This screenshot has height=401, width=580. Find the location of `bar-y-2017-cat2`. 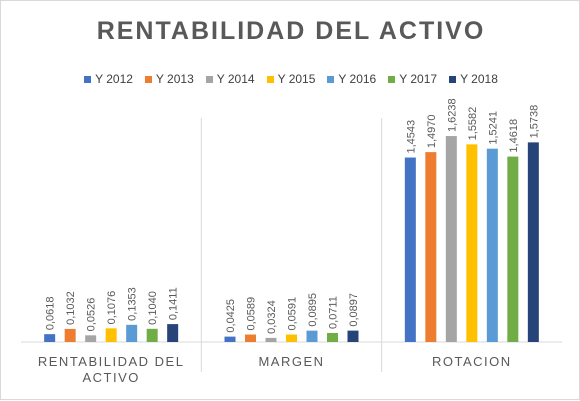

bar-y-2017-cat2 is located at coordinates (332, 337).